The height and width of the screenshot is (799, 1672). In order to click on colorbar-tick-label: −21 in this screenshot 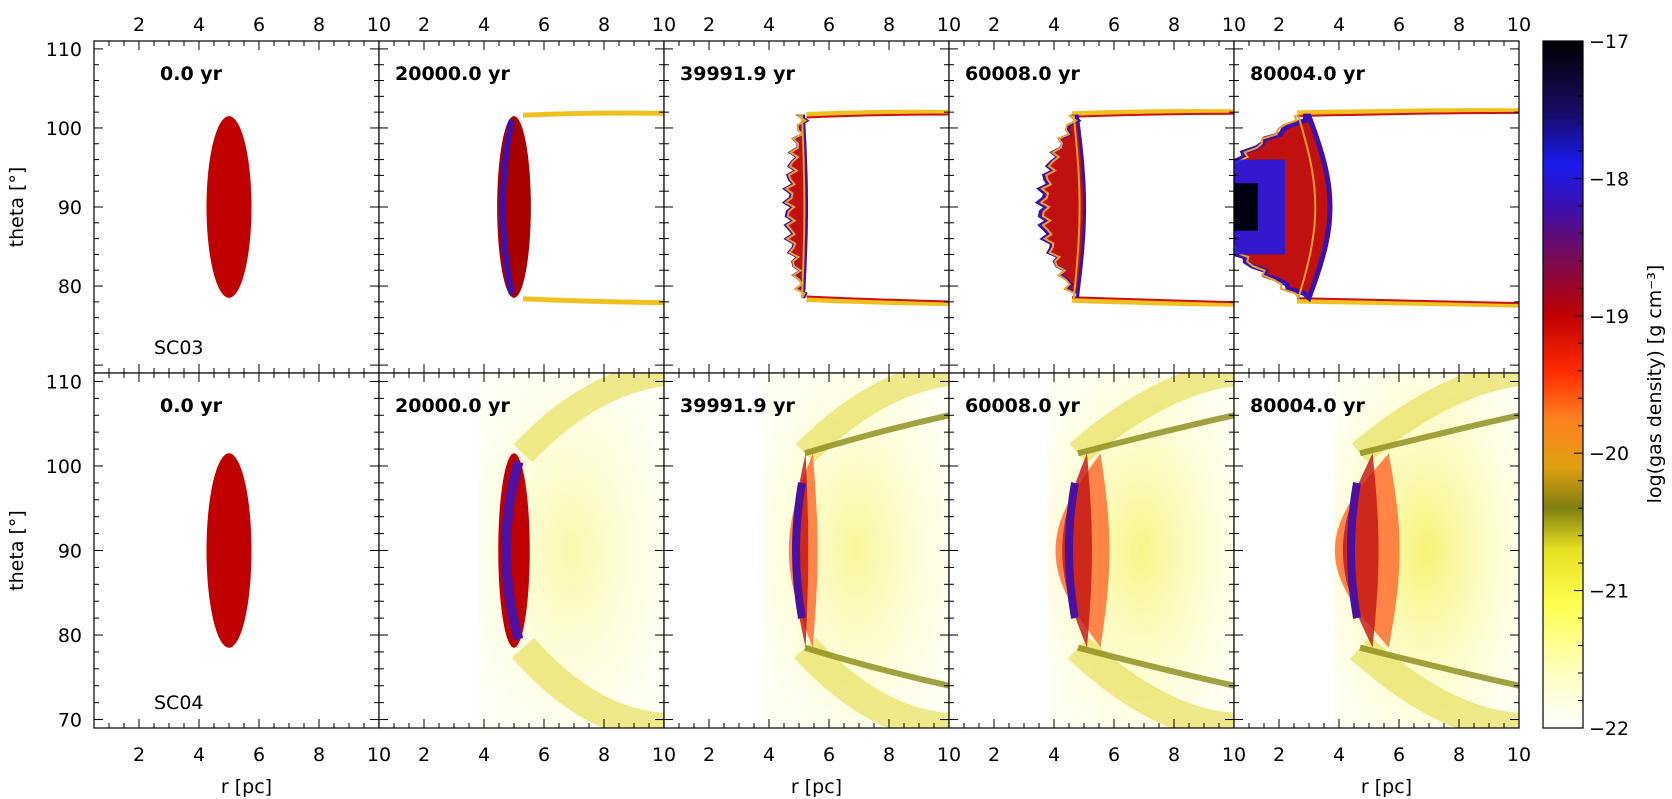, I will do `click(1609, 592)`.